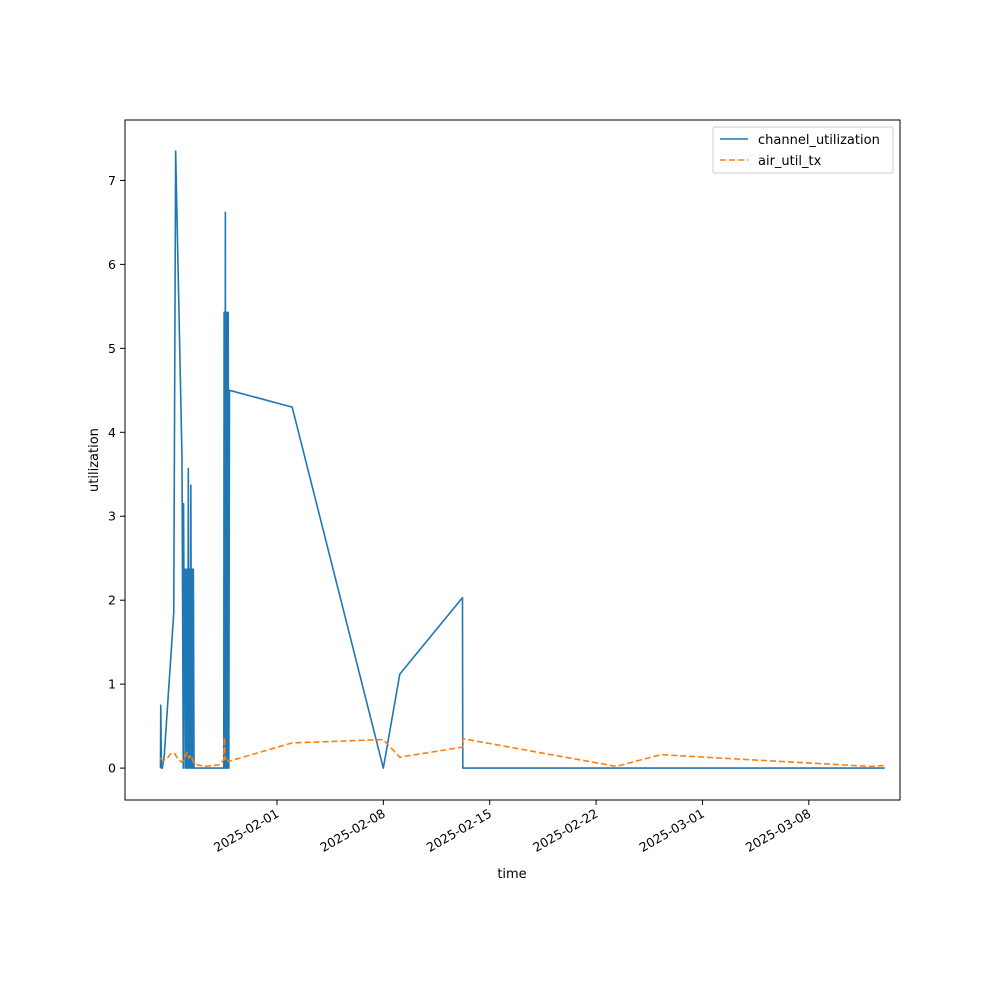  Describe the element at coordinates (112, 348) in the screenshot. I see `y-tick-label: 5` at that location.